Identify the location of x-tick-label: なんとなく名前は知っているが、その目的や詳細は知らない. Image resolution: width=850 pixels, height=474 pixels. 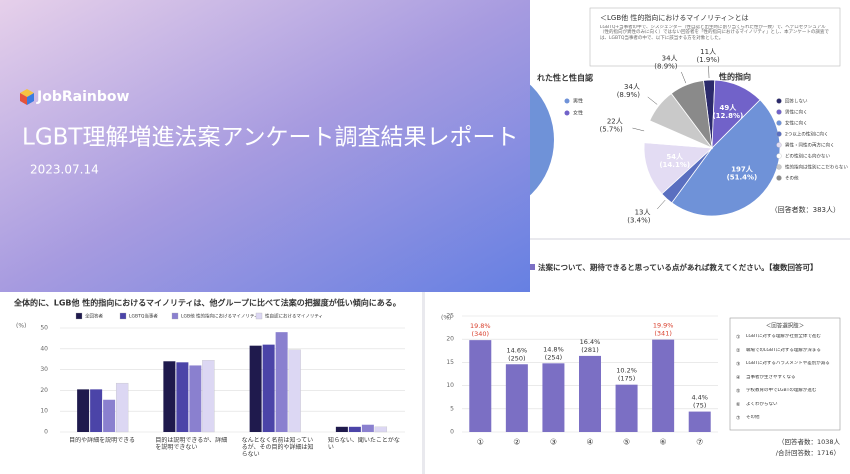
(277, 448).